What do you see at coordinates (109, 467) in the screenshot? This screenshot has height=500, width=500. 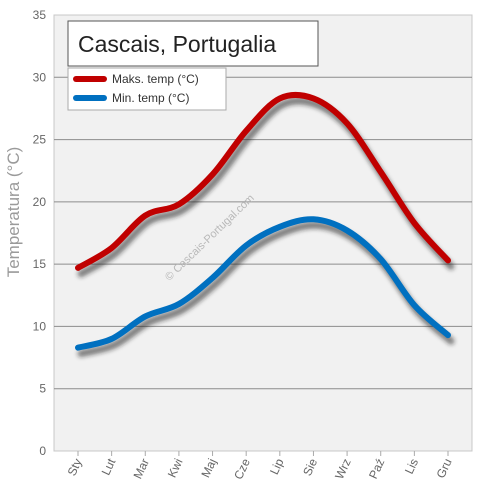 I see `x-tick-label: Lut` at bounding box center [109, 467].